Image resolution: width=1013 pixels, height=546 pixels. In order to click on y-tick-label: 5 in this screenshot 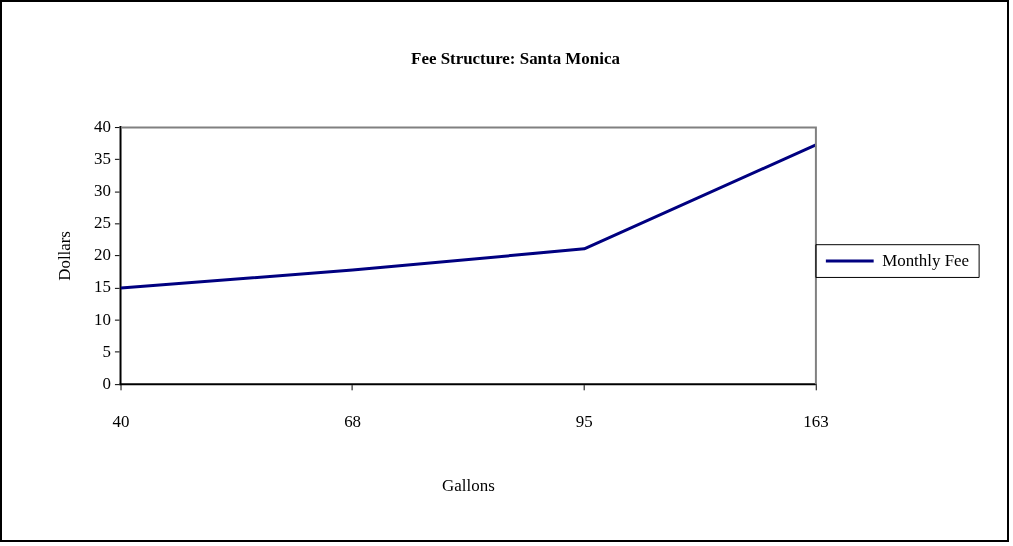, I will do `click(106, 351)`.